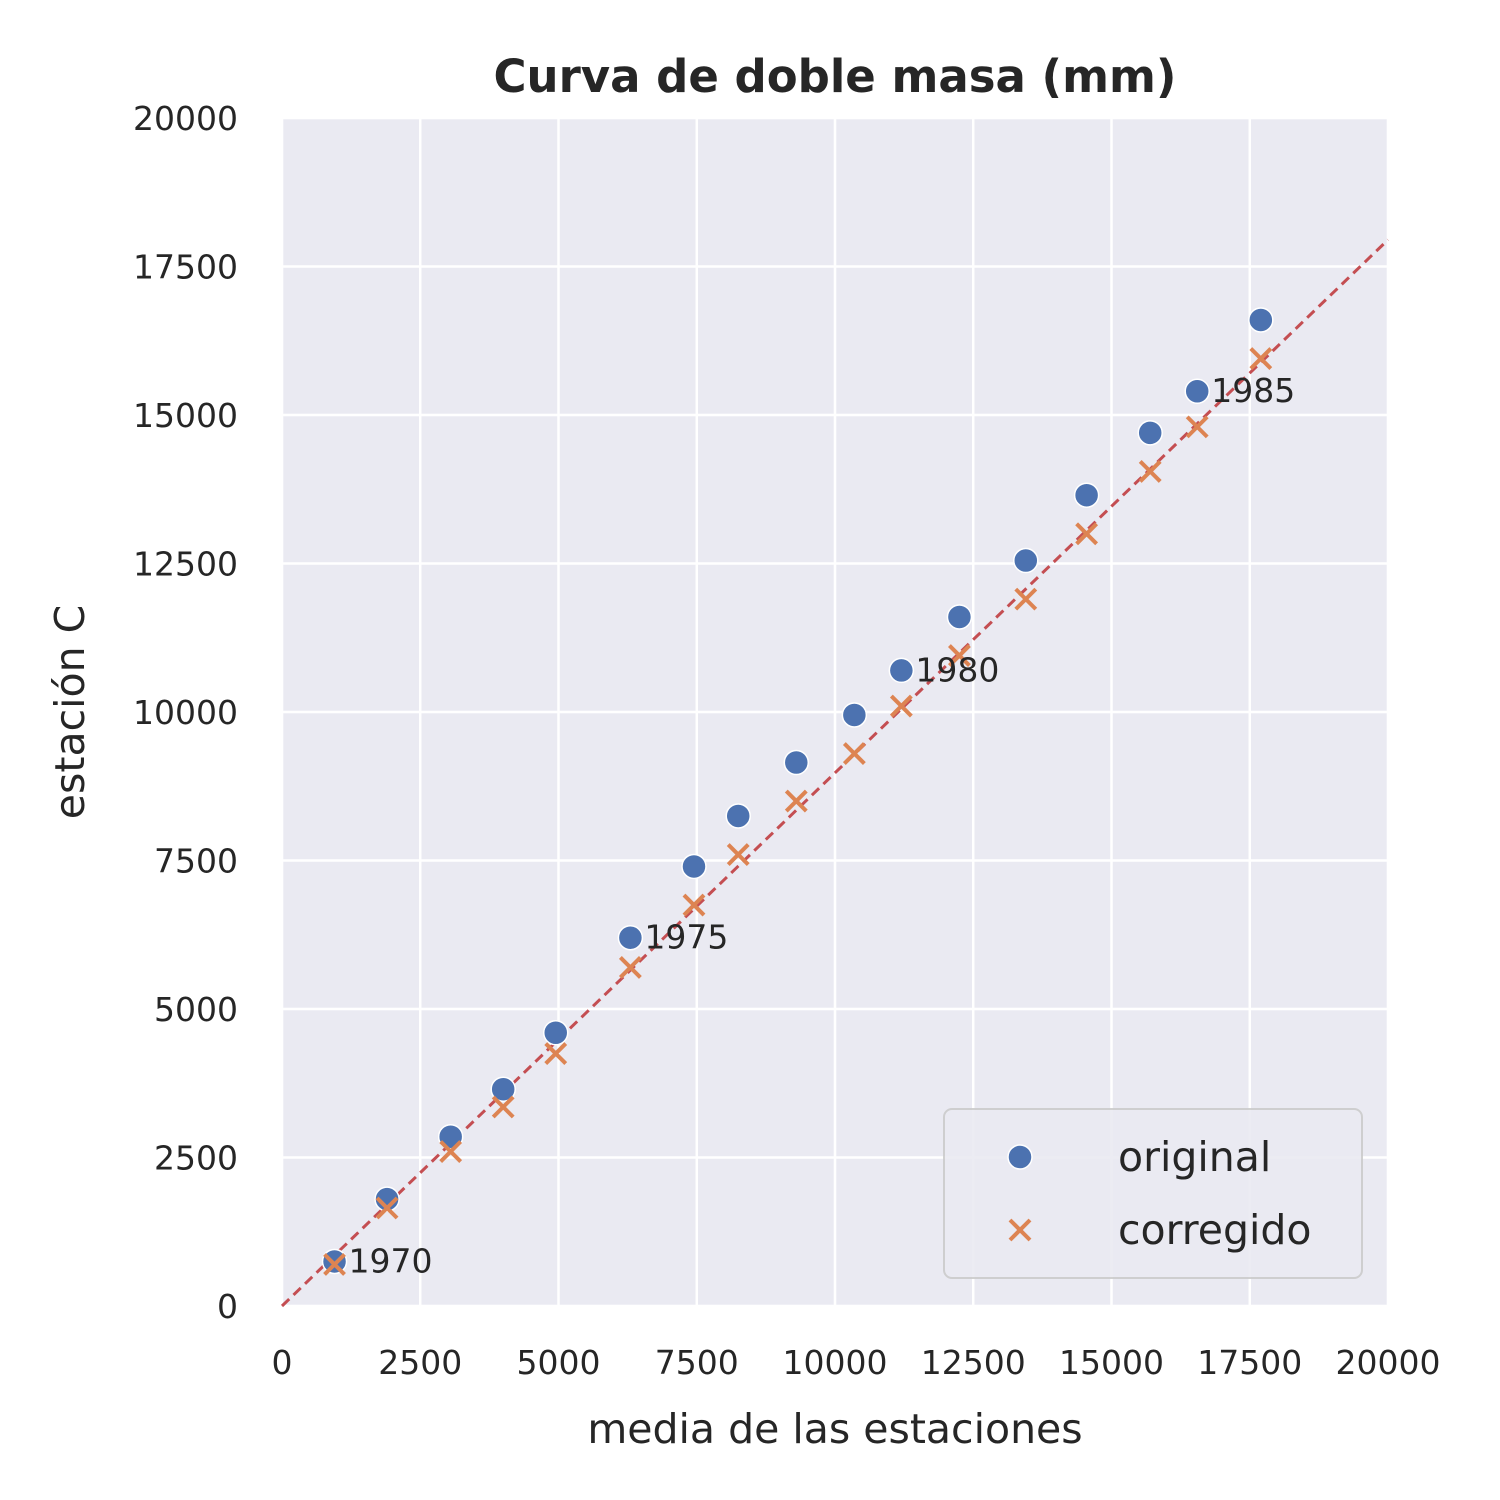 This screenshot has height=1500, width=1500. Describe the element at coordinates (1249, 1362) in the screenshot. I see `x-tick-label: 17500` at that location.